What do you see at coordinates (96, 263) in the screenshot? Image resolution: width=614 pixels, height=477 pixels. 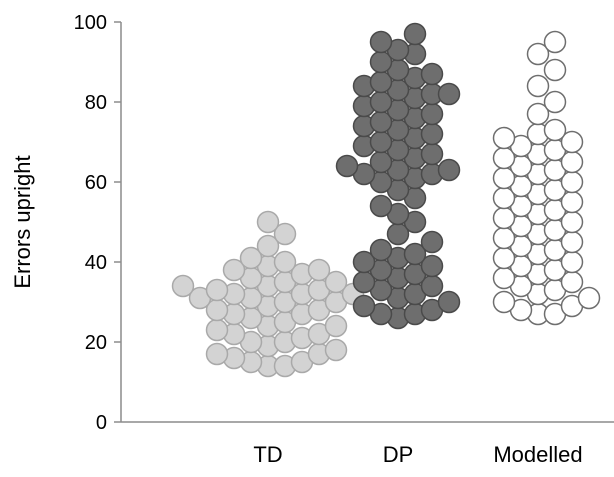 I see `y-tick-label: 40` at bounding box center [96, 263].